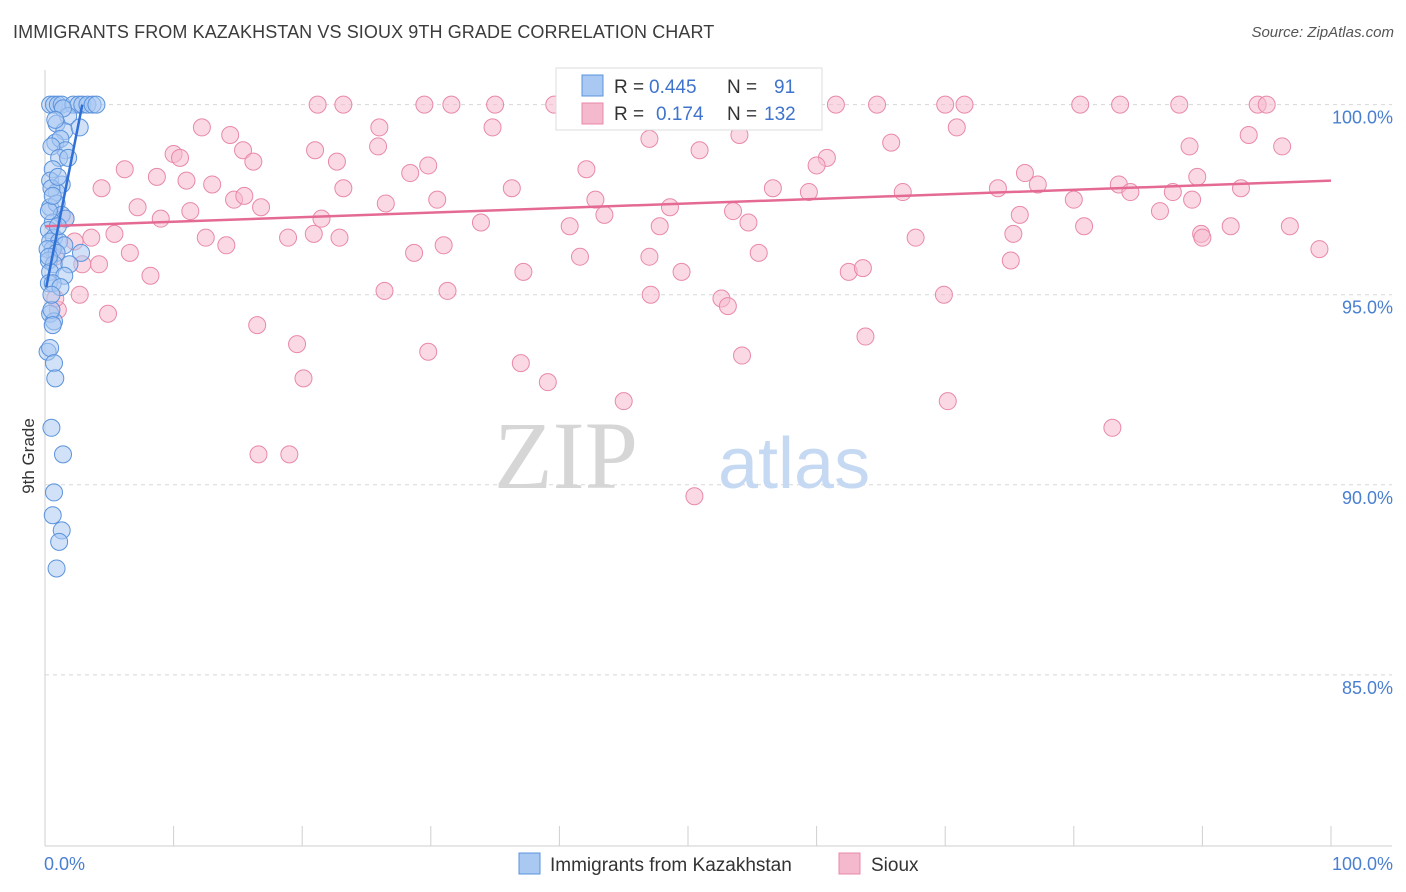 Image resolution: width=1406 pixels, height=892 pixels. What do you see at coordinates (784, 87) in the screenshot?
I see `legend-n-value-1: 91` at bounding box center [784, 87].